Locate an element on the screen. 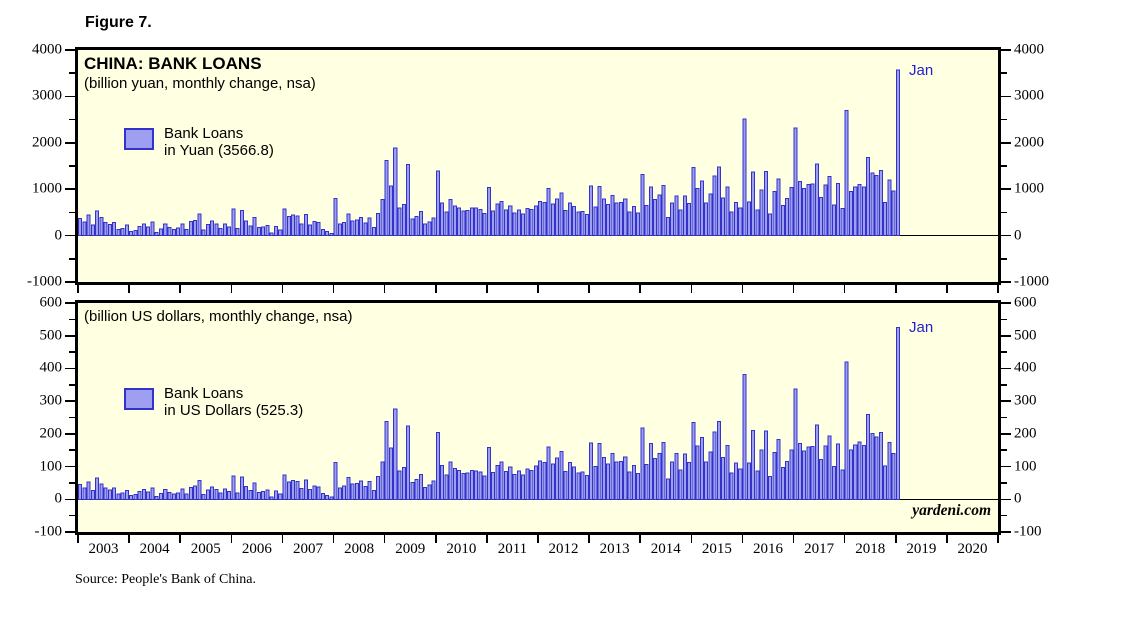  legend-swatch-icon is located at coordinates (139, 399).